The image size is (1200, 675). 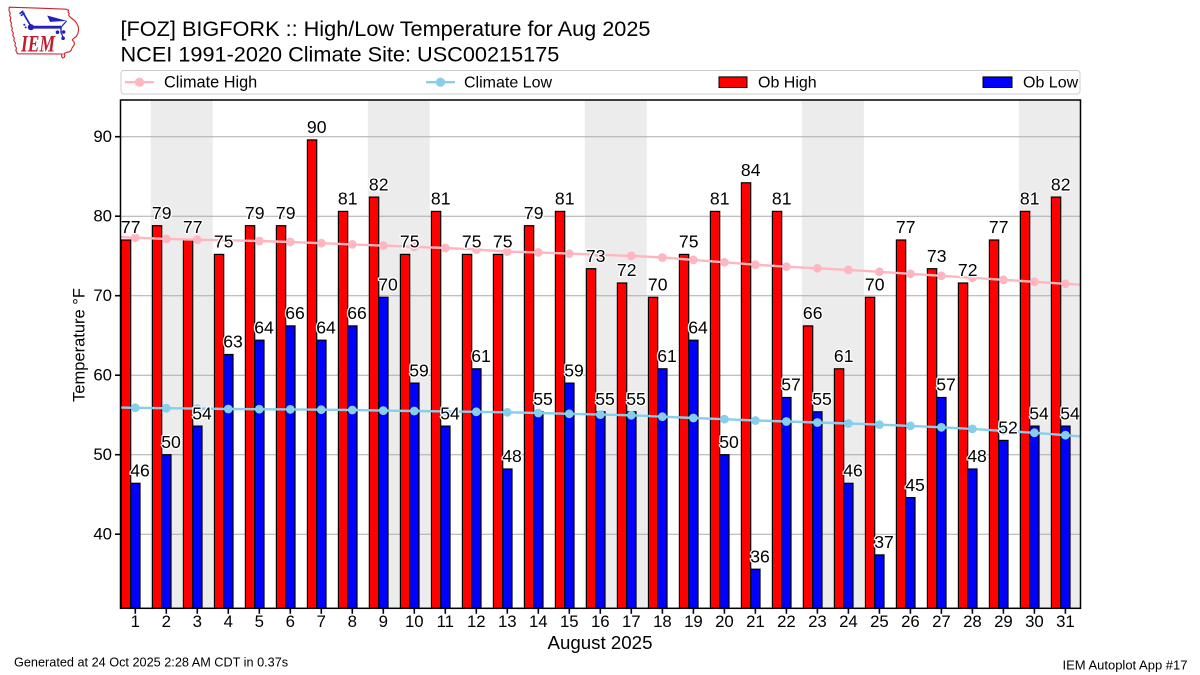 I want to click on svg-text: Temperature °F, so click(x=80, y=345).